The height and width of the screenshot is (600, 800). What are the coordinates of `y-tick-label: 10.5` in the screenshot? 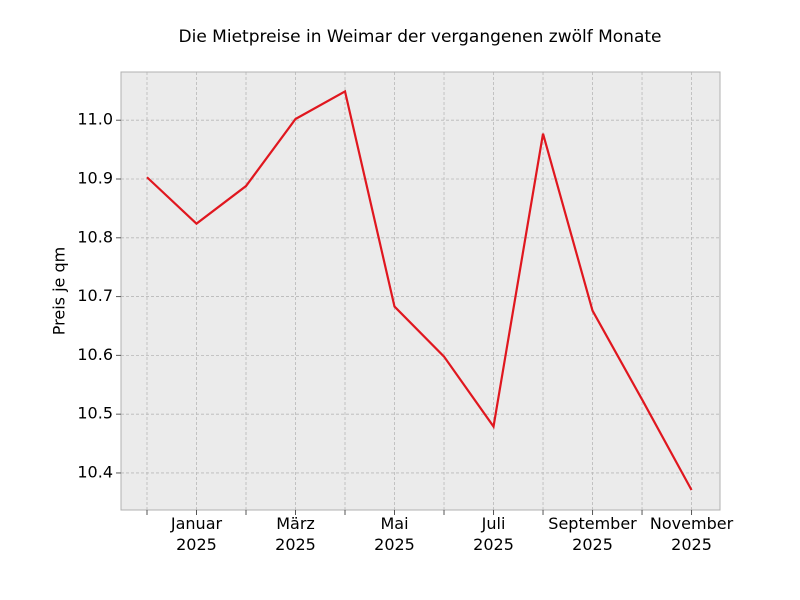 It's located at (95, 413).